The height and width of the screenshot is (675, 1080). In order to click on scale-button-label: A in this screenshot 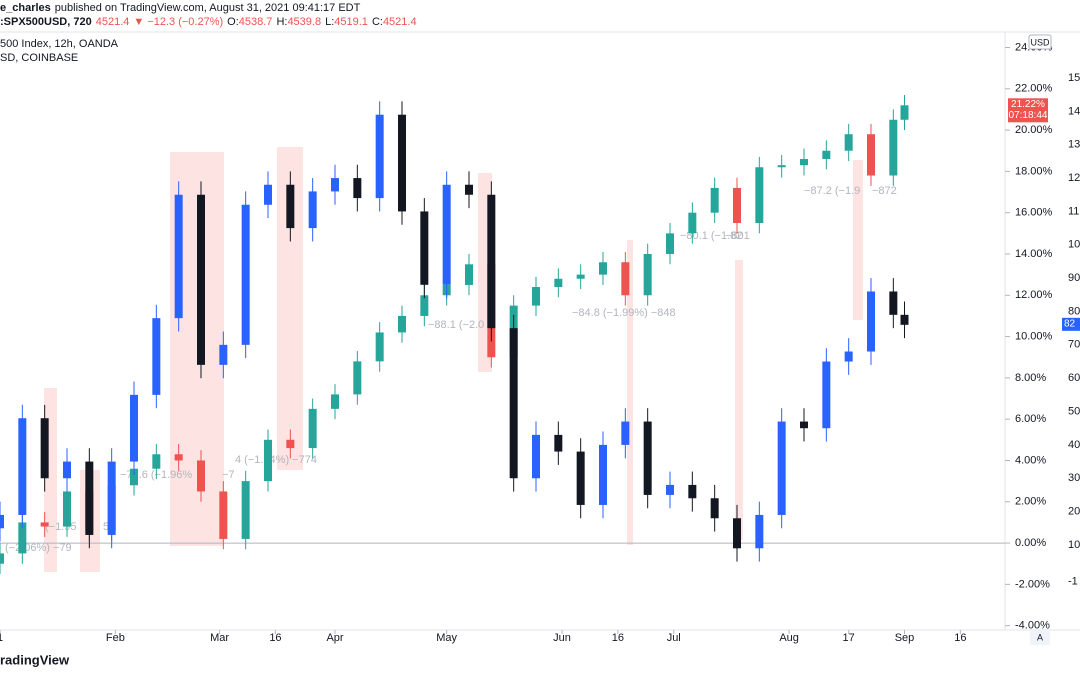, I will do `click(1040, 637)`.